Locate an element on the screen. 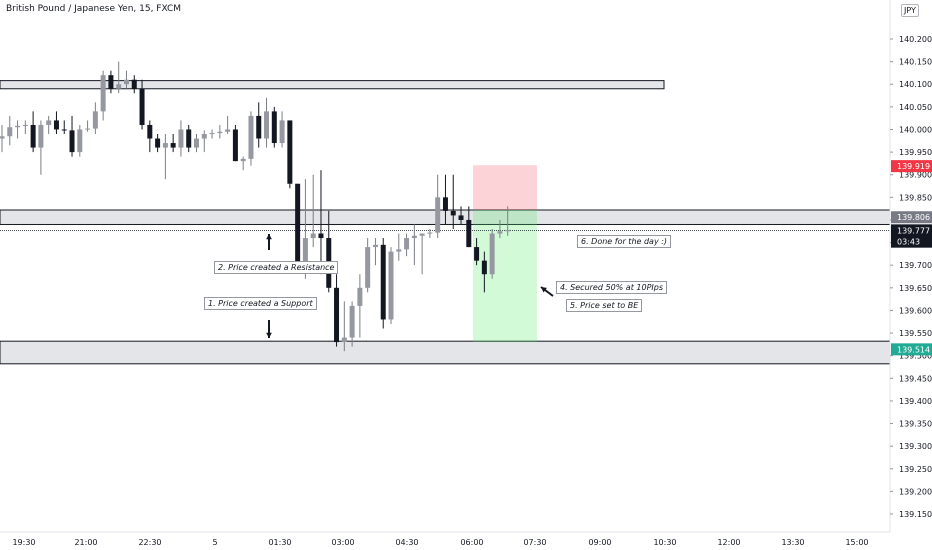 The height and width of the screenshot is (550, 932). annotation-secured: 4. Secured 50% at 10PIps is located at coordinates (611, 287).